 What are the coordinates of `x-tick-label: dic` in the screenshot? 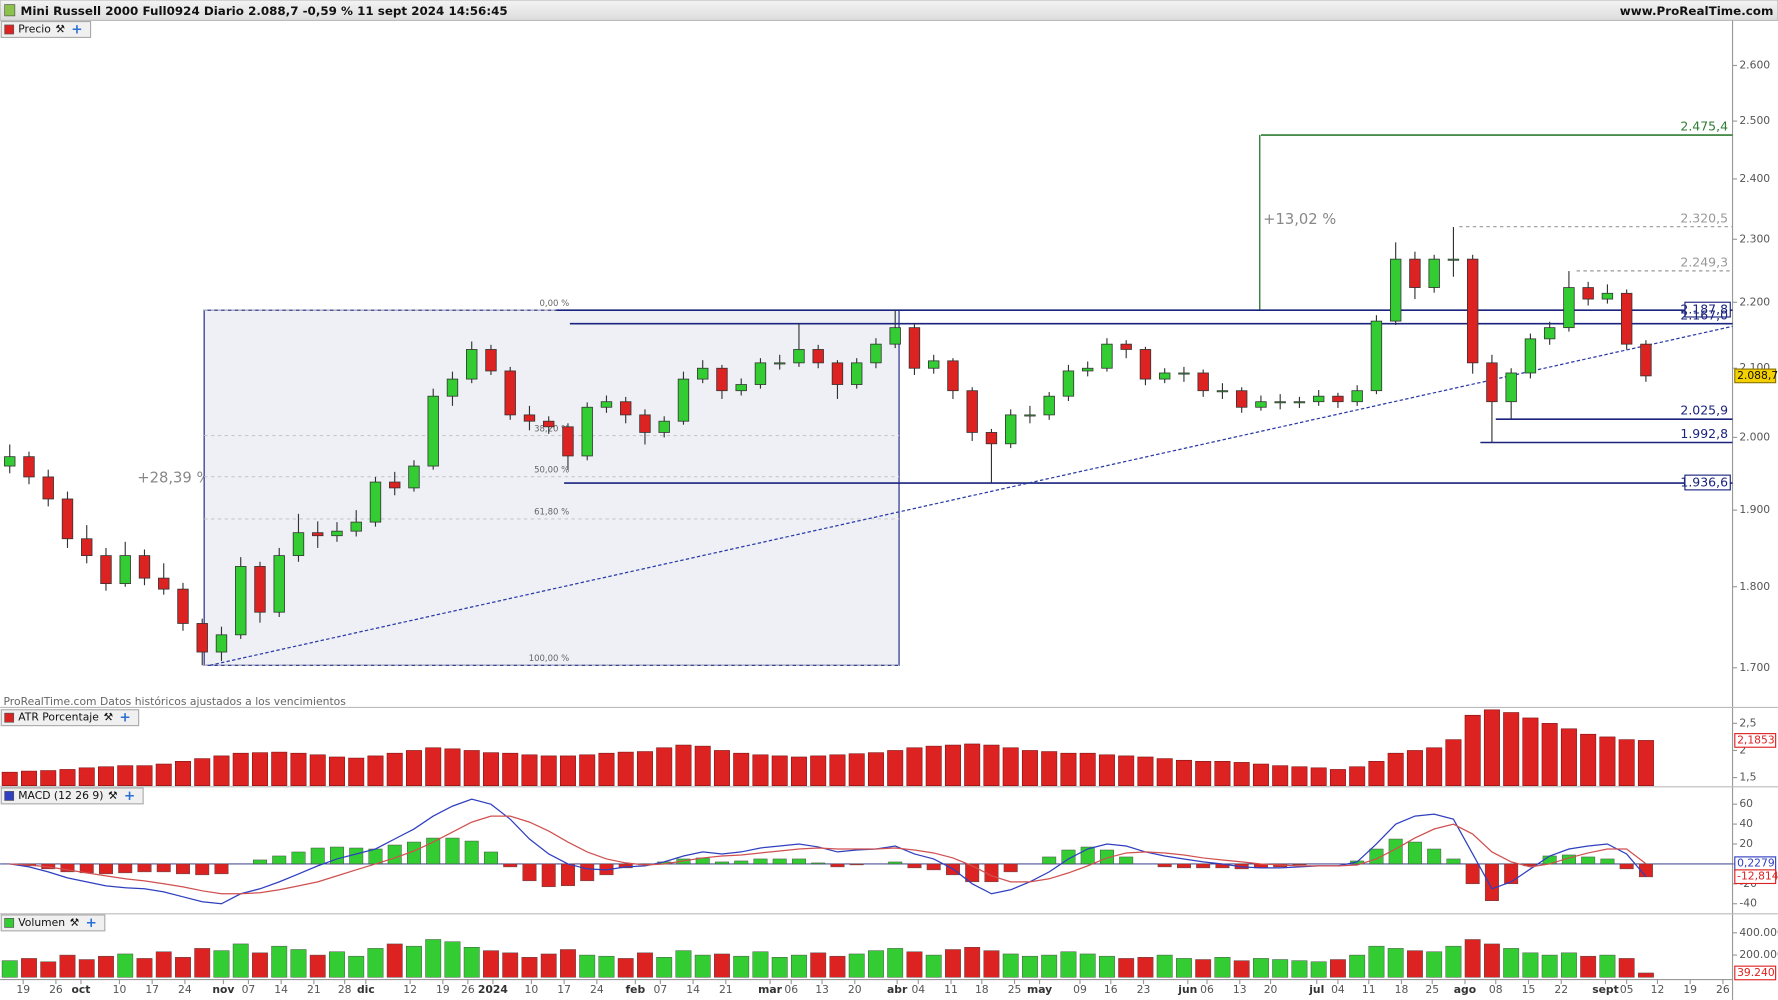 It's located at (366, 989).